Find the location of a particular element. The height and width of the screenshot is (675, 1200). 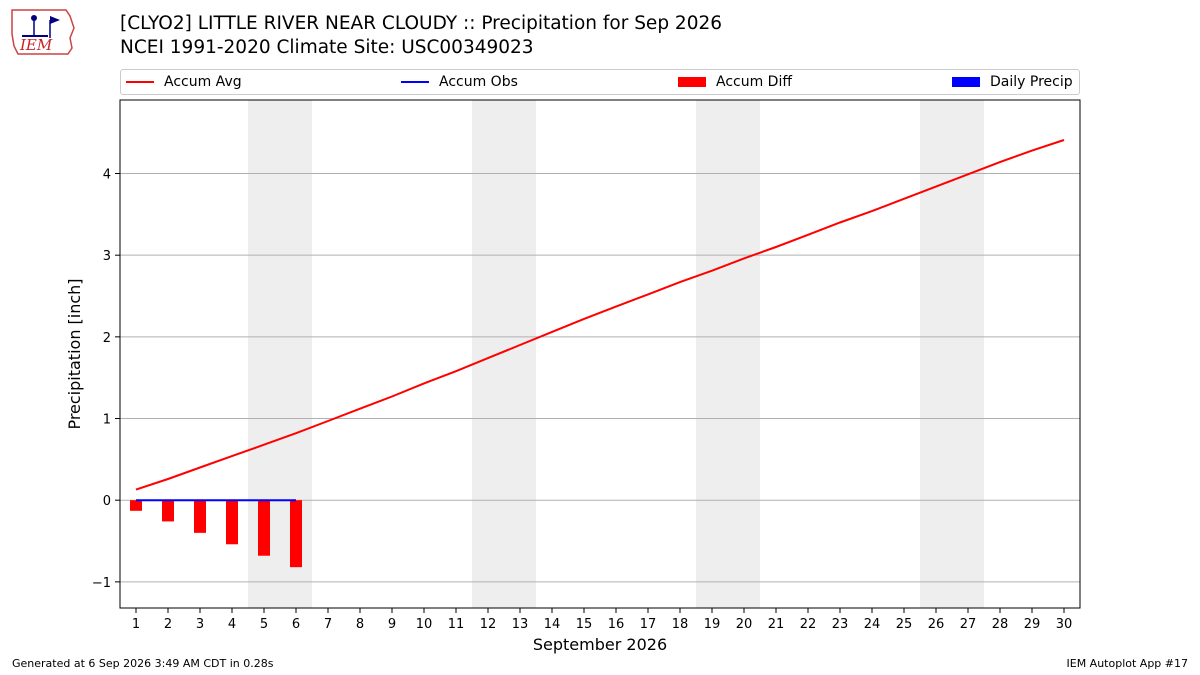

x-tick-label: 24 is located at coordinates (872, 624).